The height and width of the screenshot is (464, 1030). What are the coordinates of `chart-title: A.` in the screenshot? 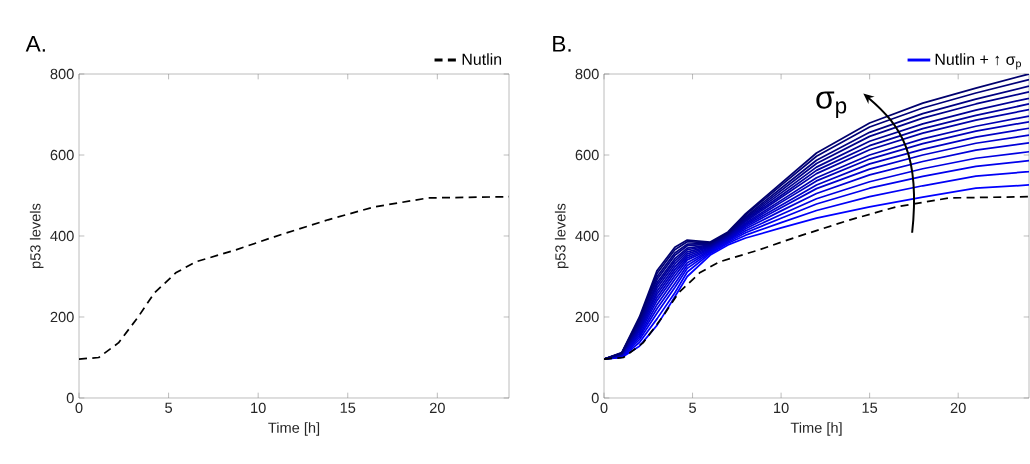 It's located at (35, 44).